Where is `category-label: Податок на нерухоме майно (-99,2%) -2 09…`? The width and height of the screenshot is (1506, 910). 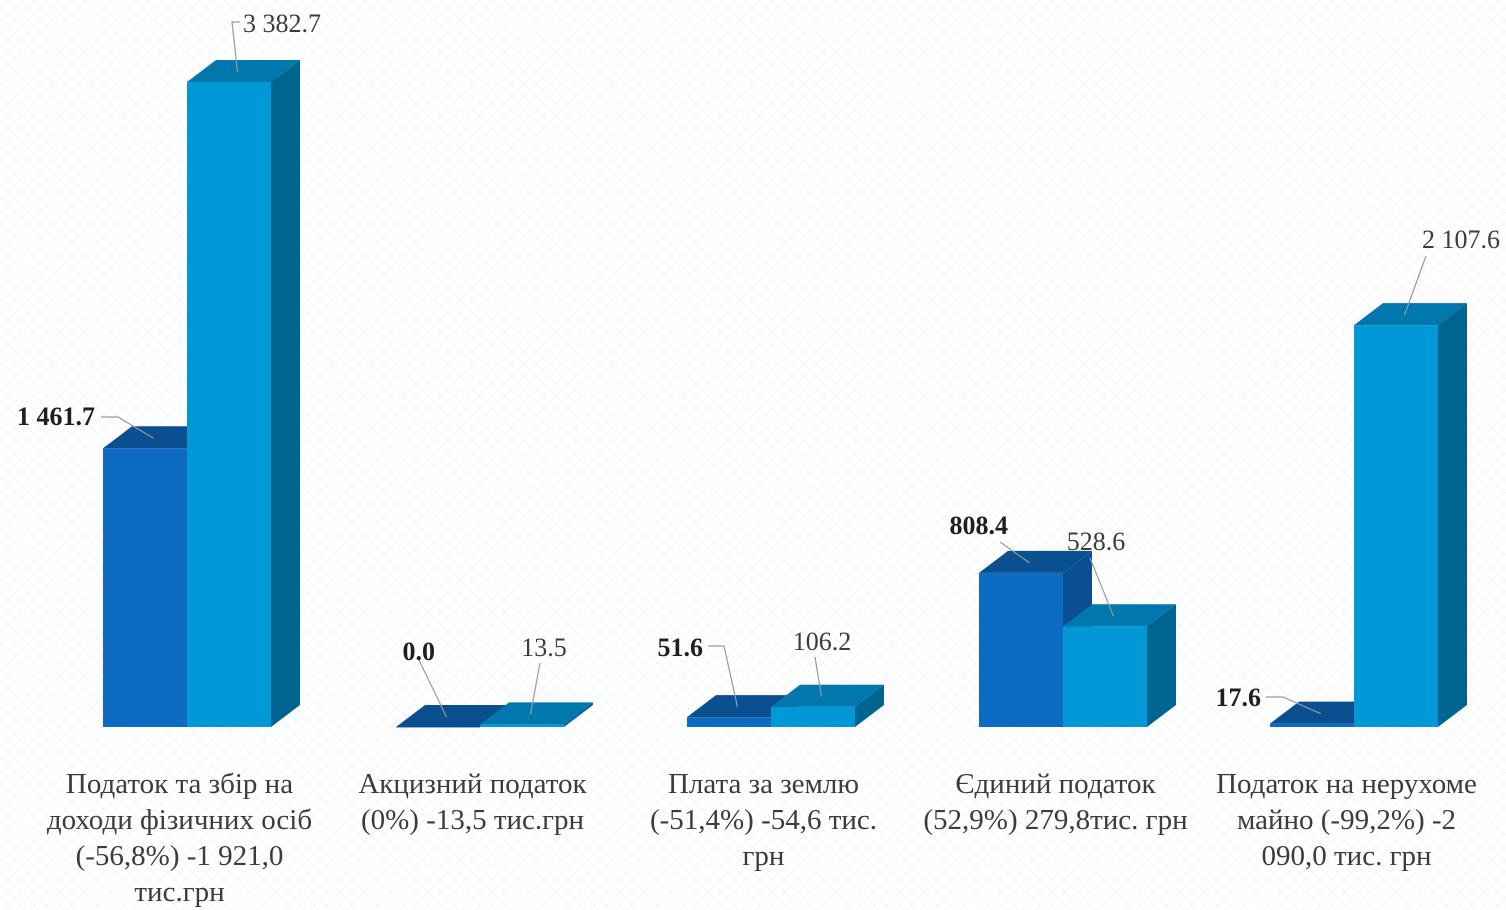 category-label: Податок на нерухоме майно (-99,2%) -2 09… is located at coordinates (1346, 820).